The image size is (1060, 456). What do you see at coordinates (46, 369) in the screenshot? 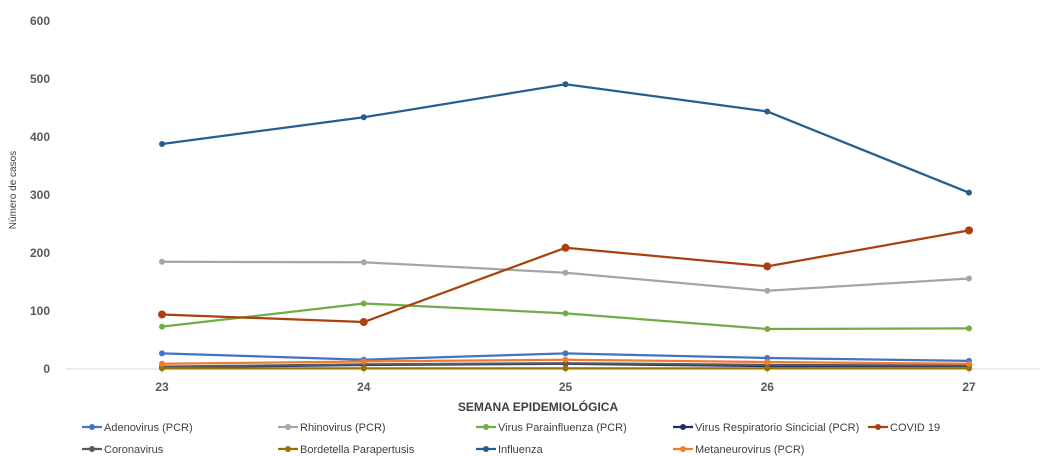
I see `y-tick-label: 0` at bounding box center [46, 369].